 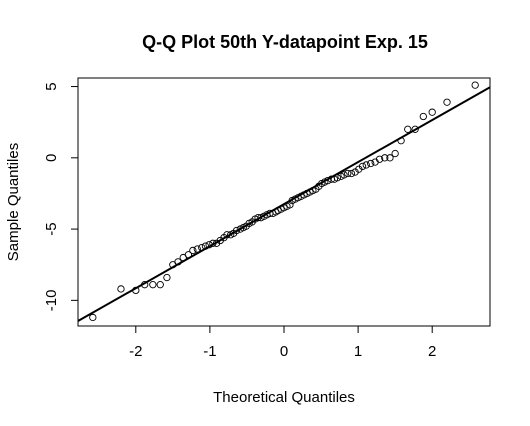 What do you see at coordinates (61, 197) in the screenshot?
I see `y-axis: -10 -5 0 5` at bounding box center [61, 197].